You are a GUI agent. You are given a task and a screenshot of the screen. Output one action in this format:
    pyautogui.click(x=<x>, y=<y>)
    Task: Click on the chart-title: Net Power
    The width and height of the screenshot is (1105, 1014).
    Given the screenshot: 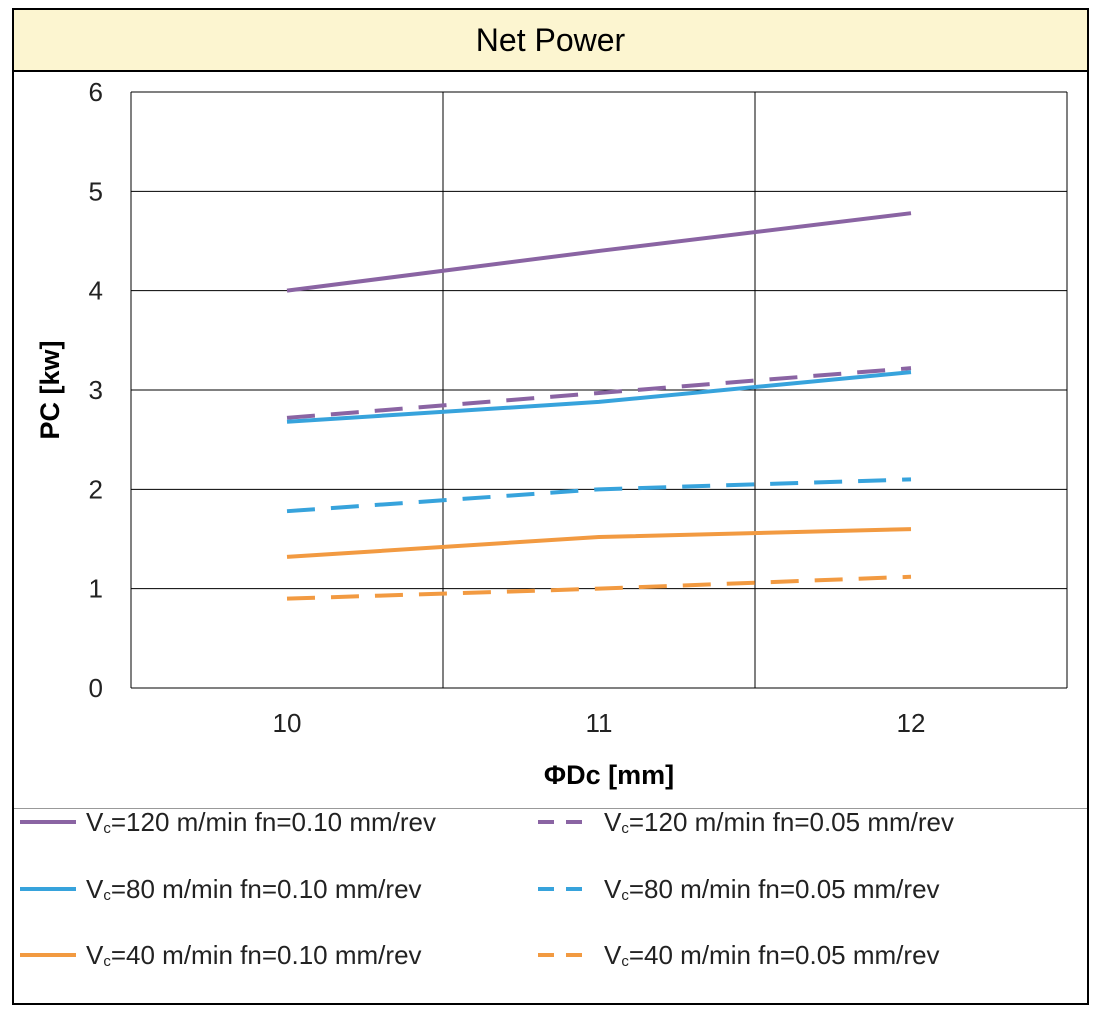 What is the action you would take?
    pyautogui.click(x=550, y=41)
    